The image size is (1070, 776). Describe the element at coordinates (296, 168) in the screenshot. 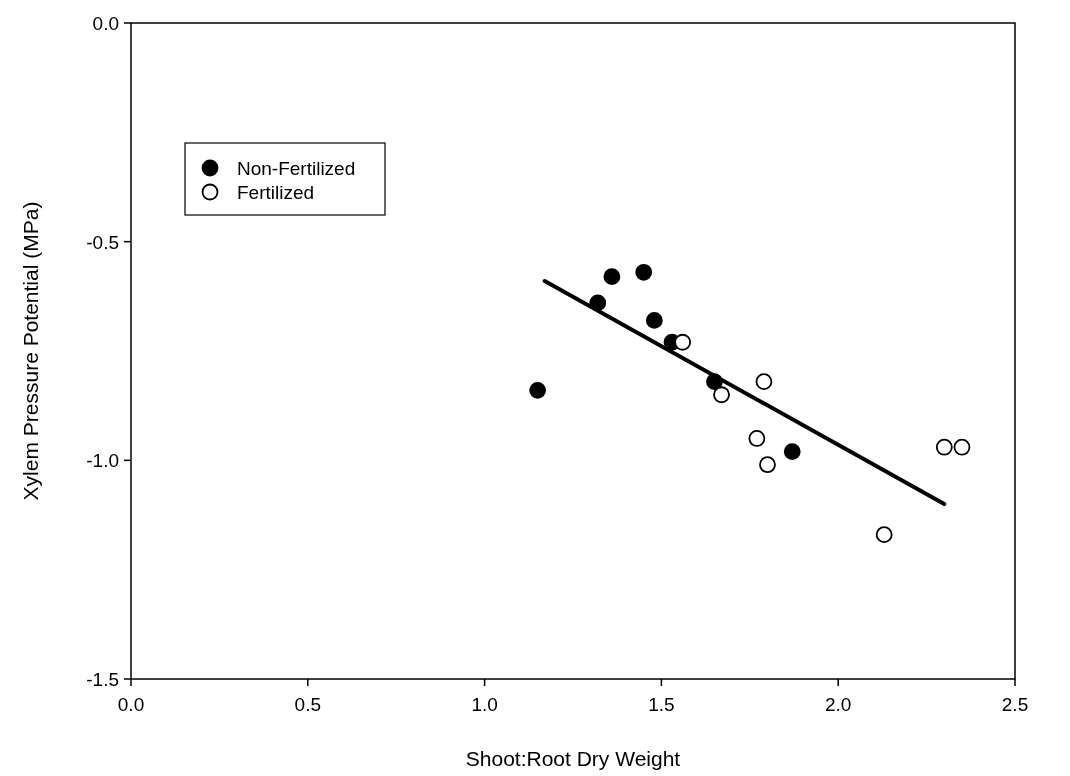

I see `legend-label: Non-Fertilized` at that location.